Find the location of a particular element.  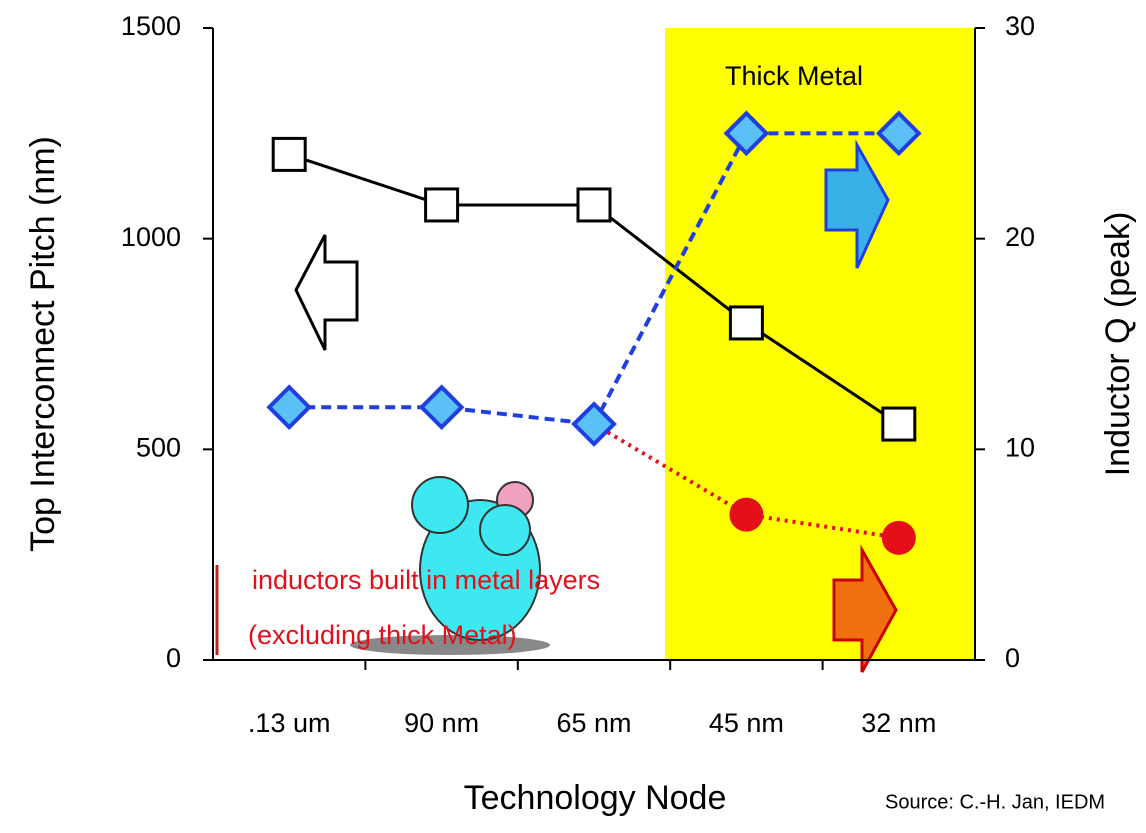

y2-tick-label: 10 is located at coordinates (1020, 447).